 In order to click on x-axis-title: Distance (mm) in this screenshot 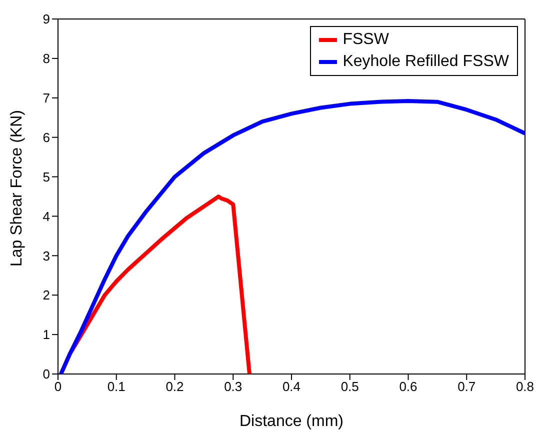, I will do `click(291, 421)`.